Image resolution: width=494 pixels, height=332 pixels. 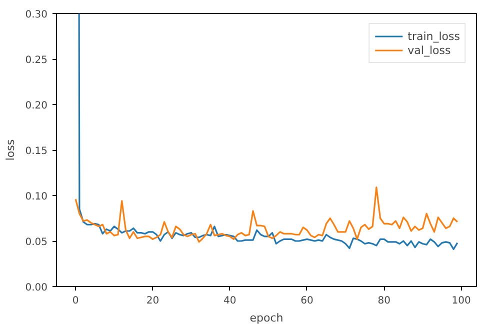 I want to click on x-tick-label: 100, so click(x=461, y=301).